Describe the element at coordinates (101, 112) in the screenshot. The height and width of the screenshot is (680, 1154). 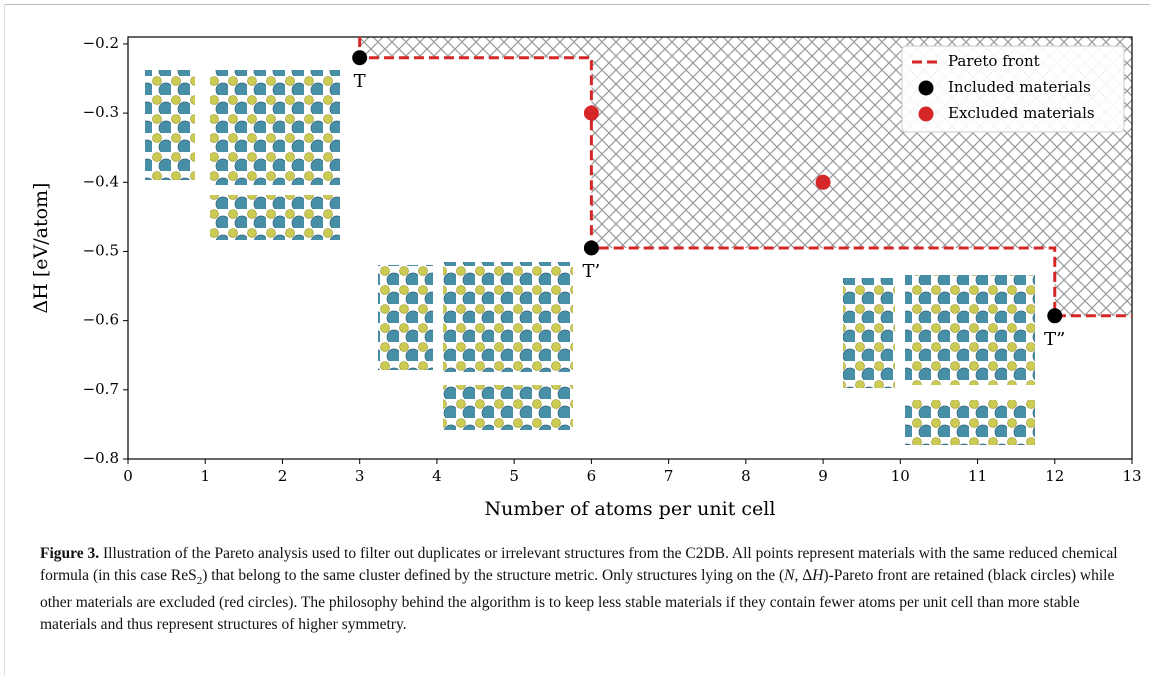
I see `y-tick-label: −0.3` at that location.